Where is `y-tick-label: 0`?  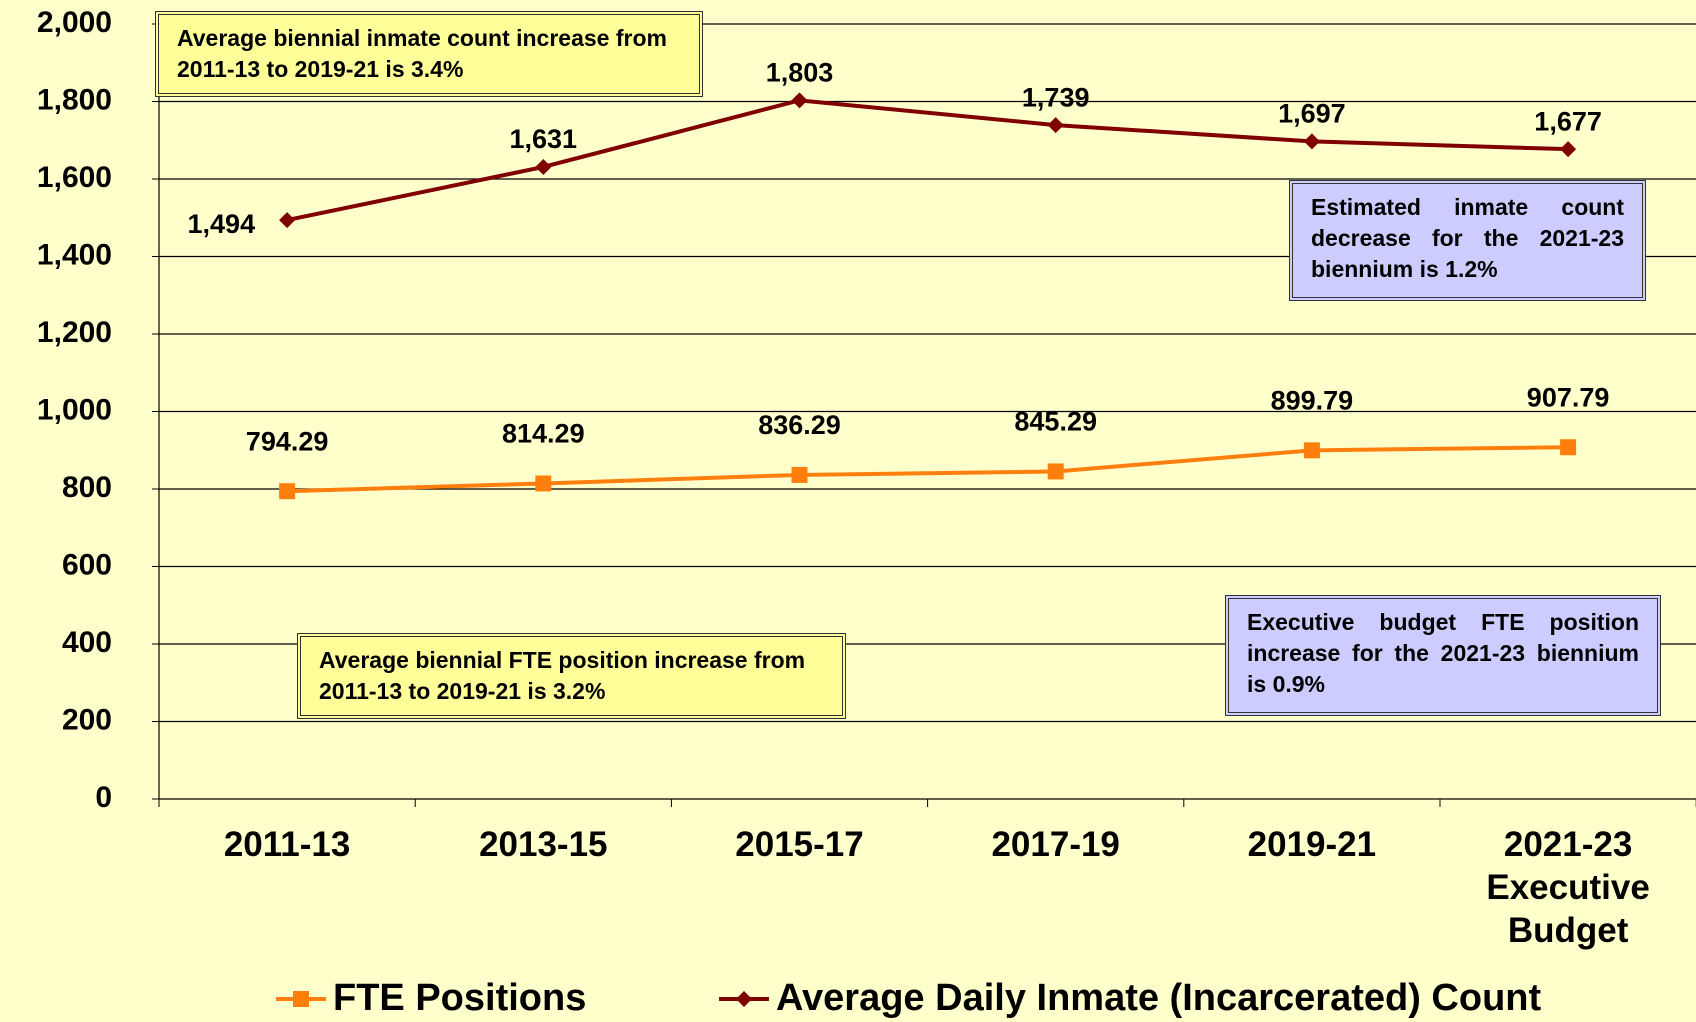
y-tick-label: 0 is located at coordinates (103, 797).